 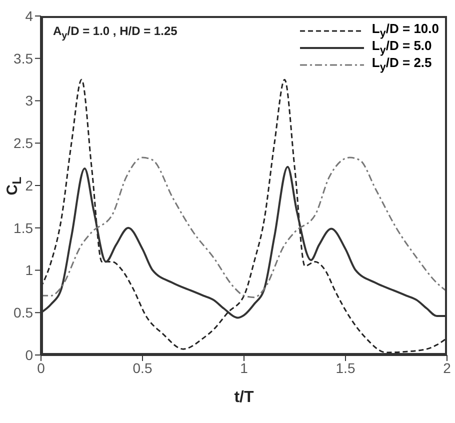 What do you see at coordinates (24, 228) in the screenshot?
I see `y-tick-label: 1.5` at bounding box center [24, 228].